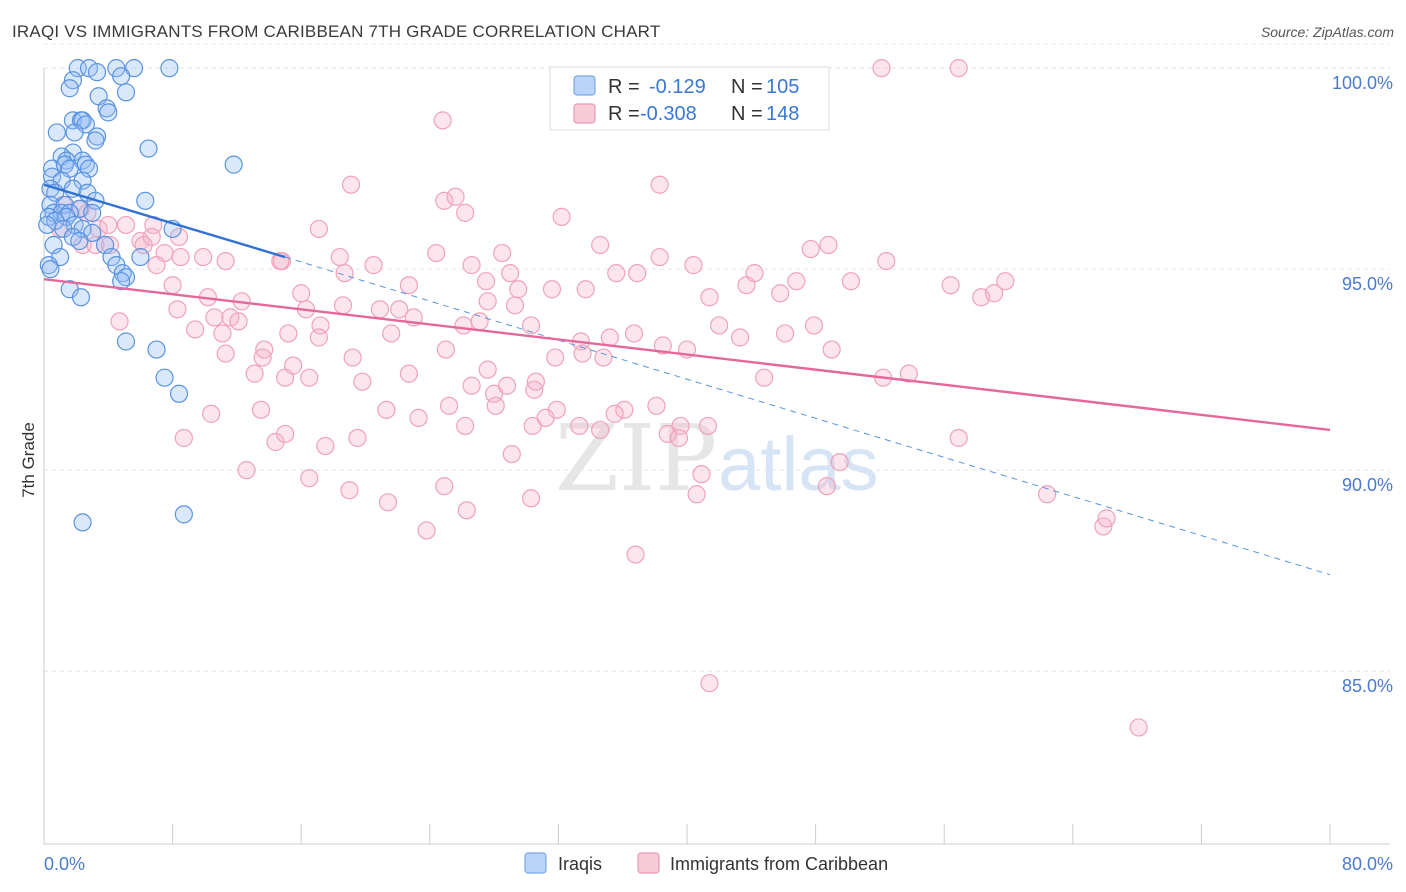 The image size is (1406, 892). What do you see at coordinates (677, 87) in the screenshot?
I see `legend-r-value-iraqis: -0.129` at bounding box center [677, 87].